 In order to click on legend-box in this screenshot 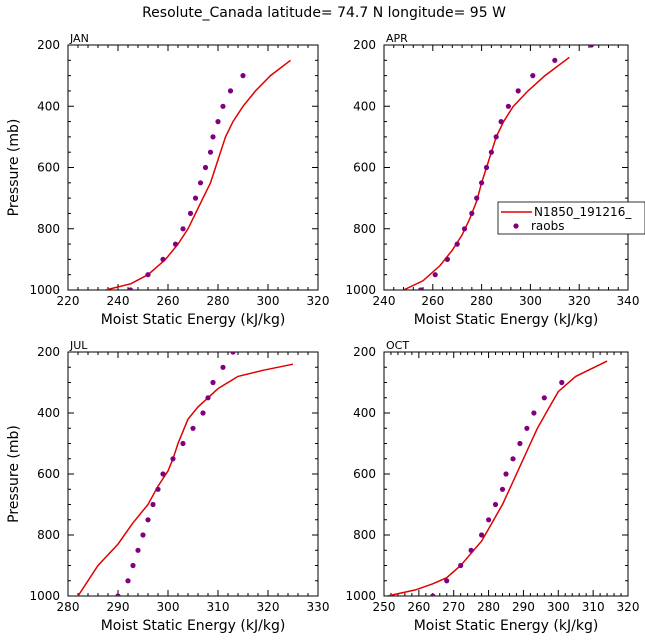, I will do `click(571, 218)`.